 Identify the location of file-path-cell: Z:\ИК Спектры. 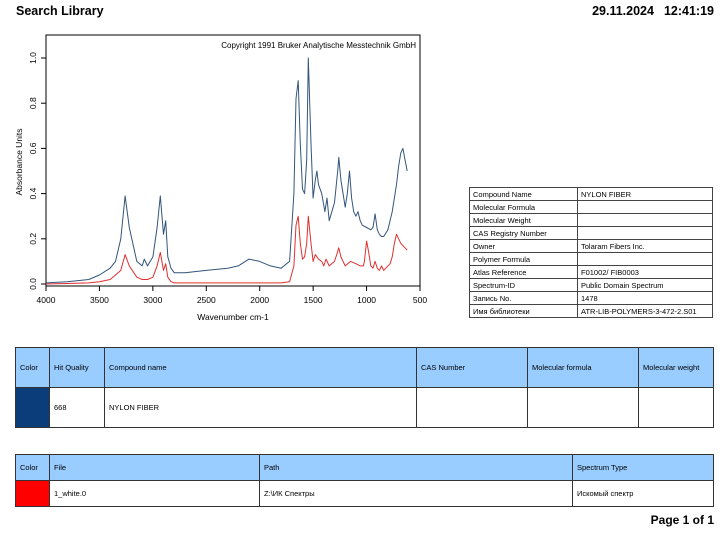
(416, 493).